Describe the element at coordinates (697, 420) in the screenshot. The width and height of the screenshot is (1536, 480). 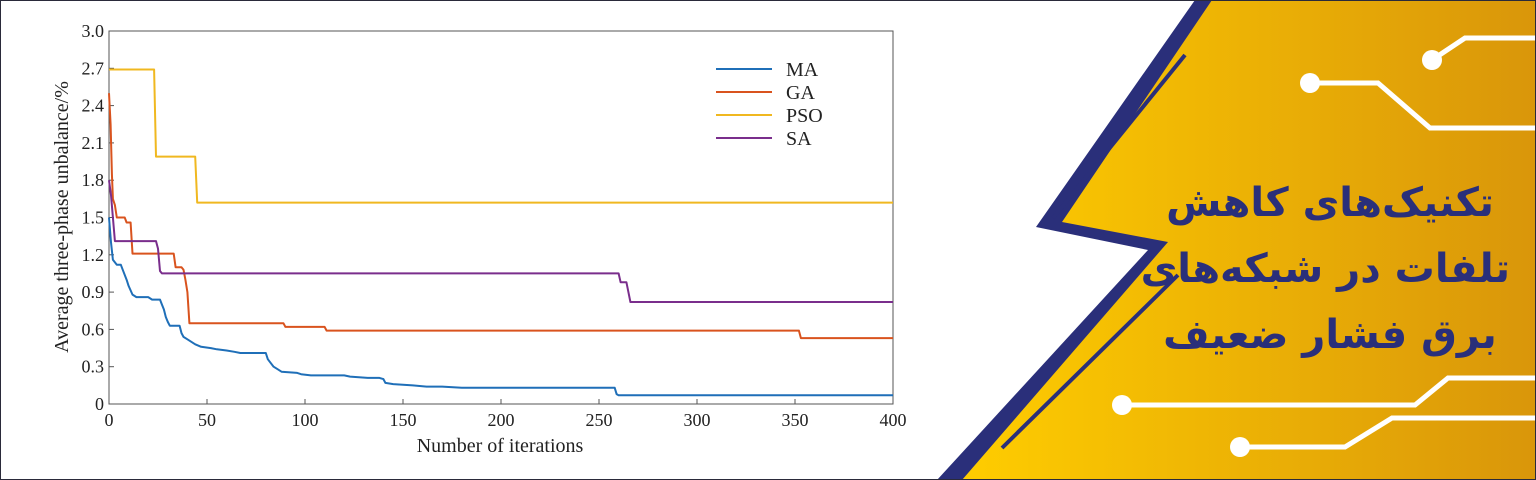
I see `x-tick-label: 300` at that location.